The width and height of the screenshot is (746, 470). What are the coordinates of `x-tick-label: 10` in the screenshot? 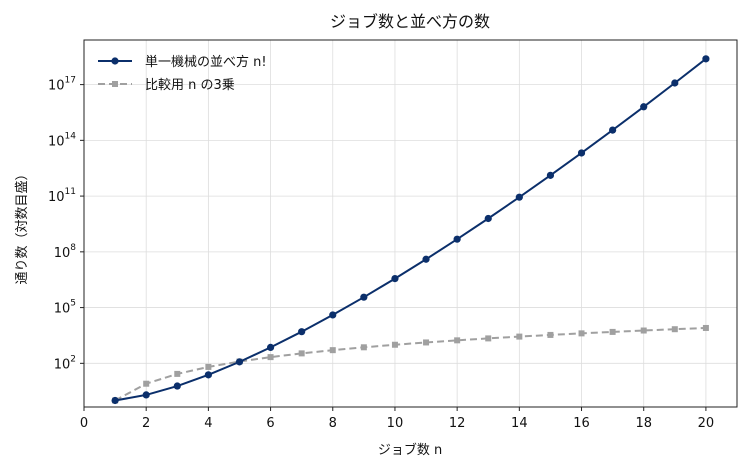 It's located at (395, 423).